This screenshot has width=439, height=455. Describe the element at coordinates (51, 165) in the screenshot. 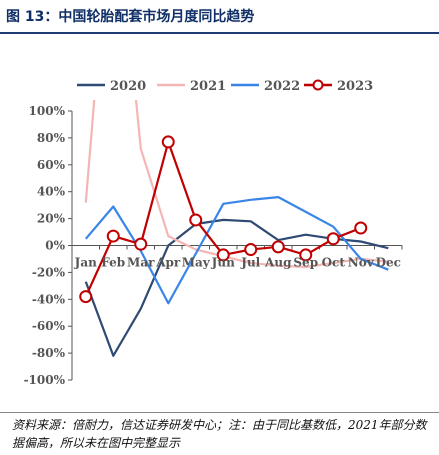

I see `y-tick-label: 60%` at that location.